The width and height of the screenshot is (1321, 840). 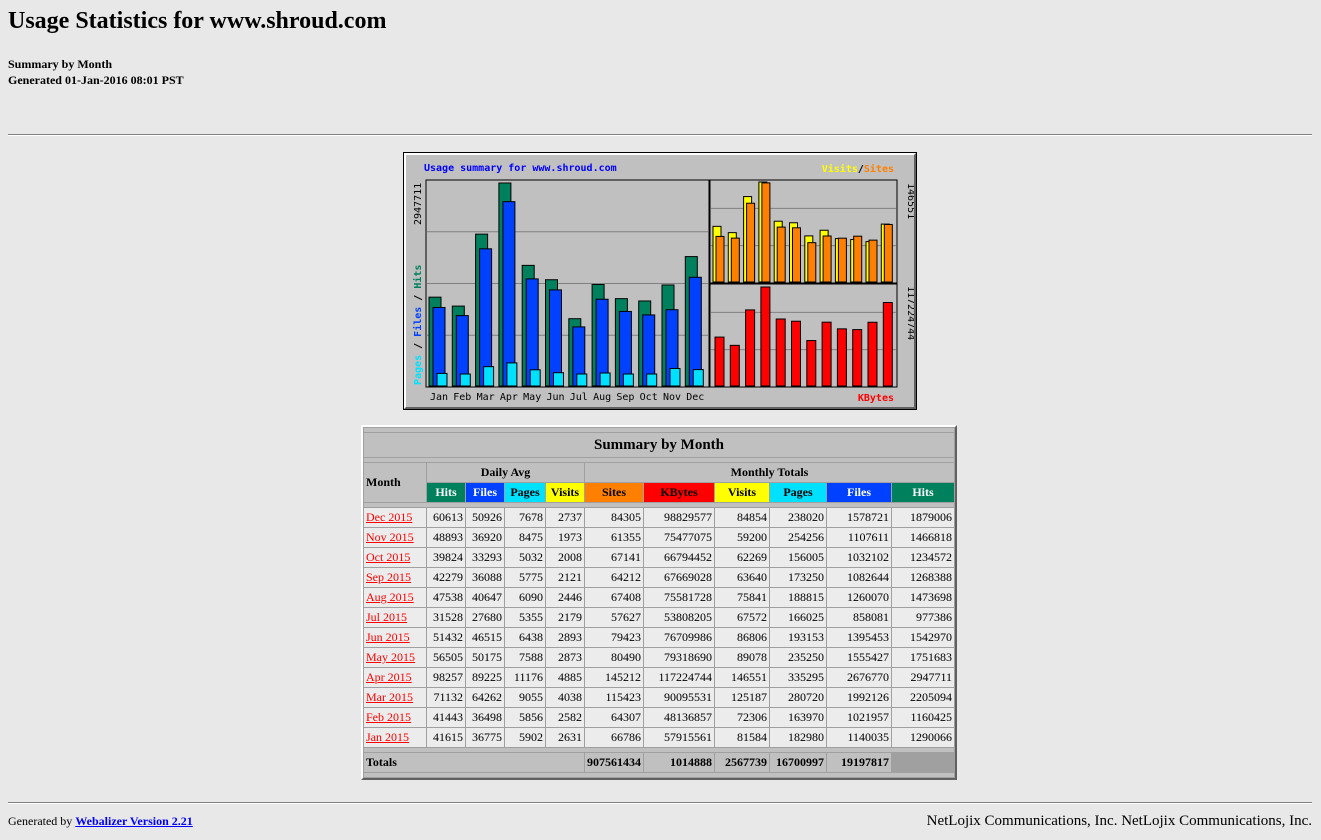 I want to click on month-link: Feb 2015, so click(x=388, y=717).